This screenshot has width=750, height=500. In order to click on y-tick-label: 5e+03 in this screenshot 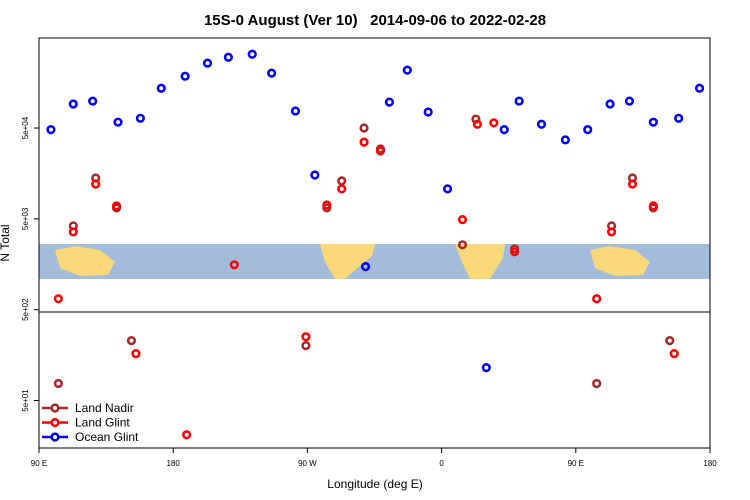, I will do `click(25, 218)`.